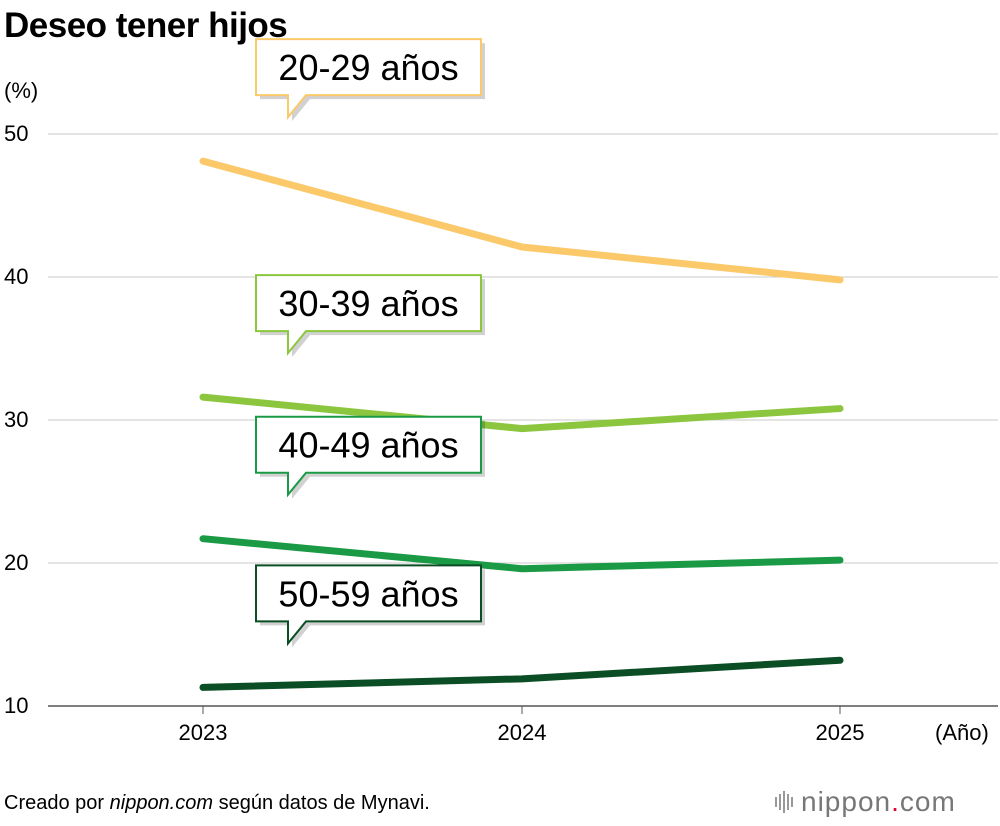 This screenshot has width=1000, height=826. Describe the element at coordinates (522, 732) in the screenshot. I see `x-tick-label: 2024` at that location.